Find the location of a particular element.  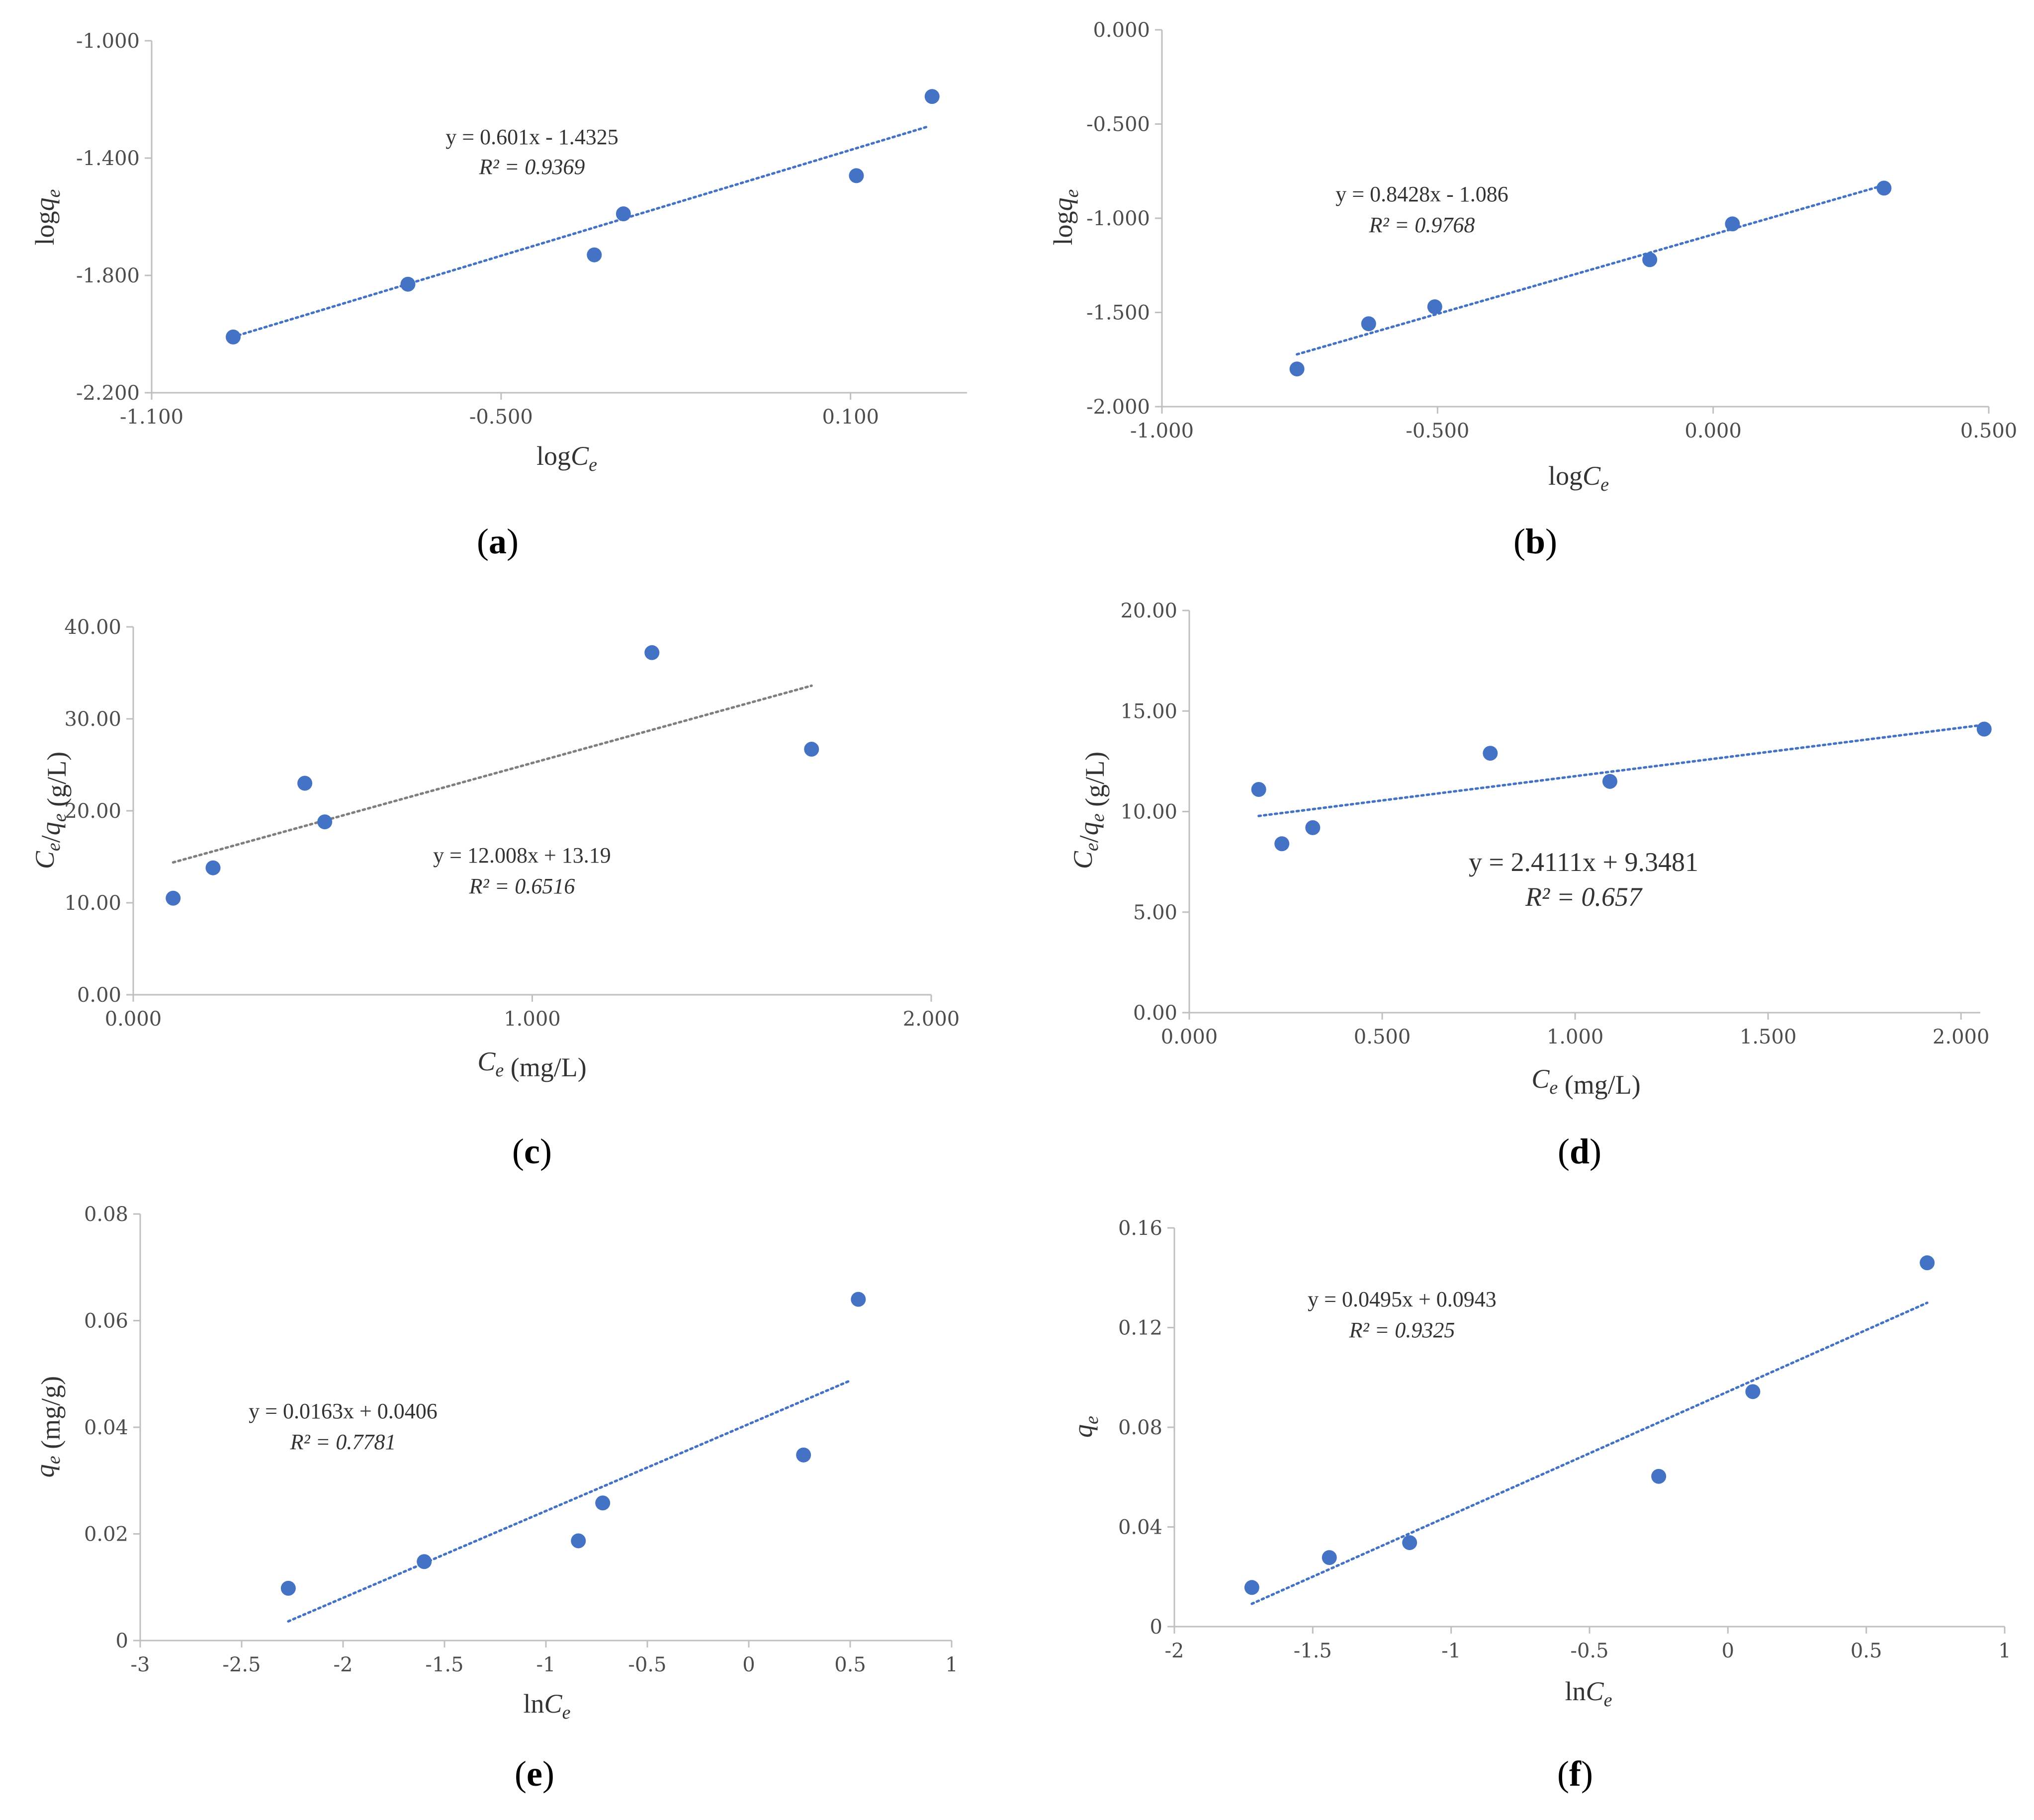

y-tick-label: 0.06 is located at coordinates (106, 1321).